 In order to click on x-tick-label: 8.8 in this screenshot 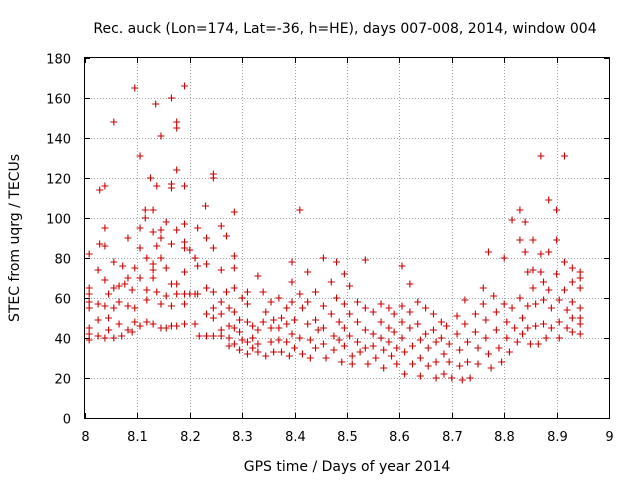, I will do `click(504, 437)`.